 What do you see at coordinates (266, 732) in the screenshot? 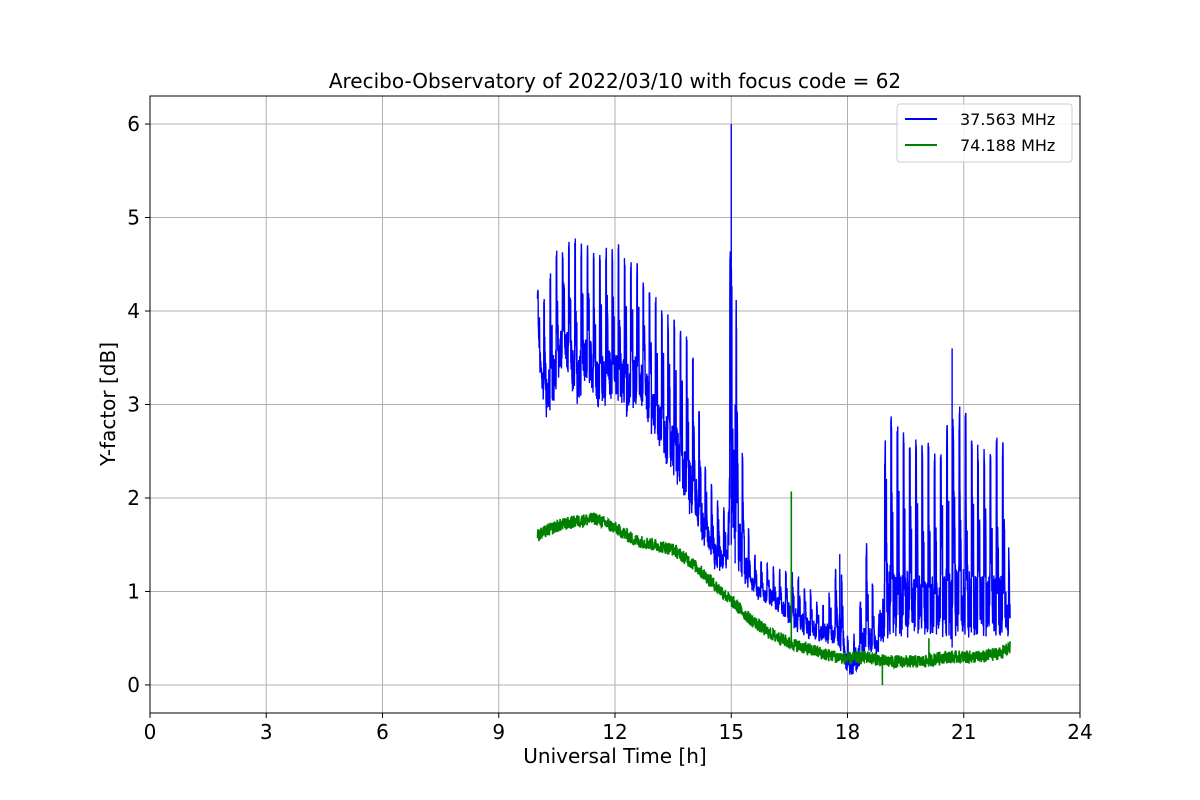
I see `x-tick-label: 3` at bounding box center [266, 732].